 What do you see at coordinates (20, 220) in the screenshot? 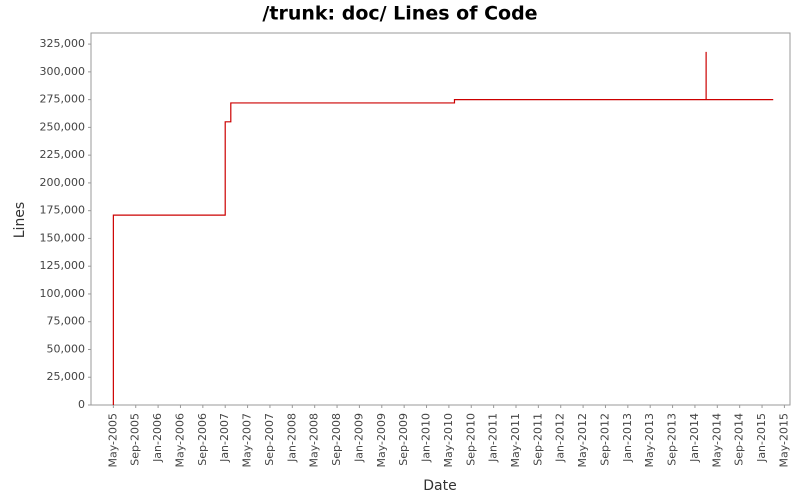
I see `y-axis-title: Lines` at bounding box center [20, 220].